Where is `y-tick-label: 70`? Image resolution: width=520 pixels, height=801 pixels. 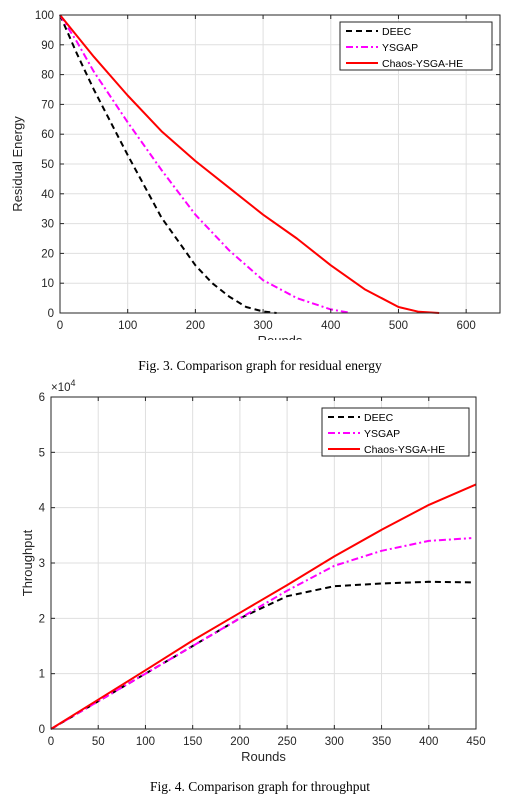 y-tick-label: 70 is located at coordinates (47, 105).